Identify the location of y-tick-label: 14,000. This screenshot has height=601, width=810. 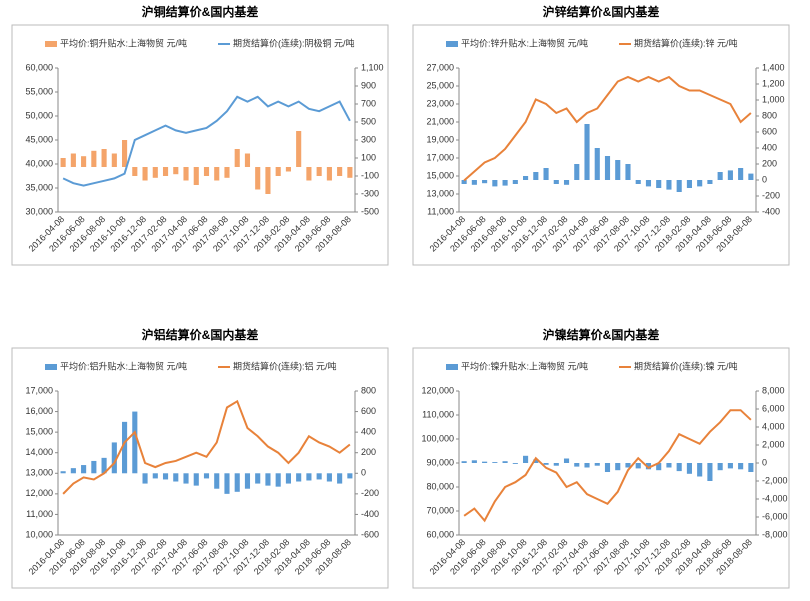
(39, 452).